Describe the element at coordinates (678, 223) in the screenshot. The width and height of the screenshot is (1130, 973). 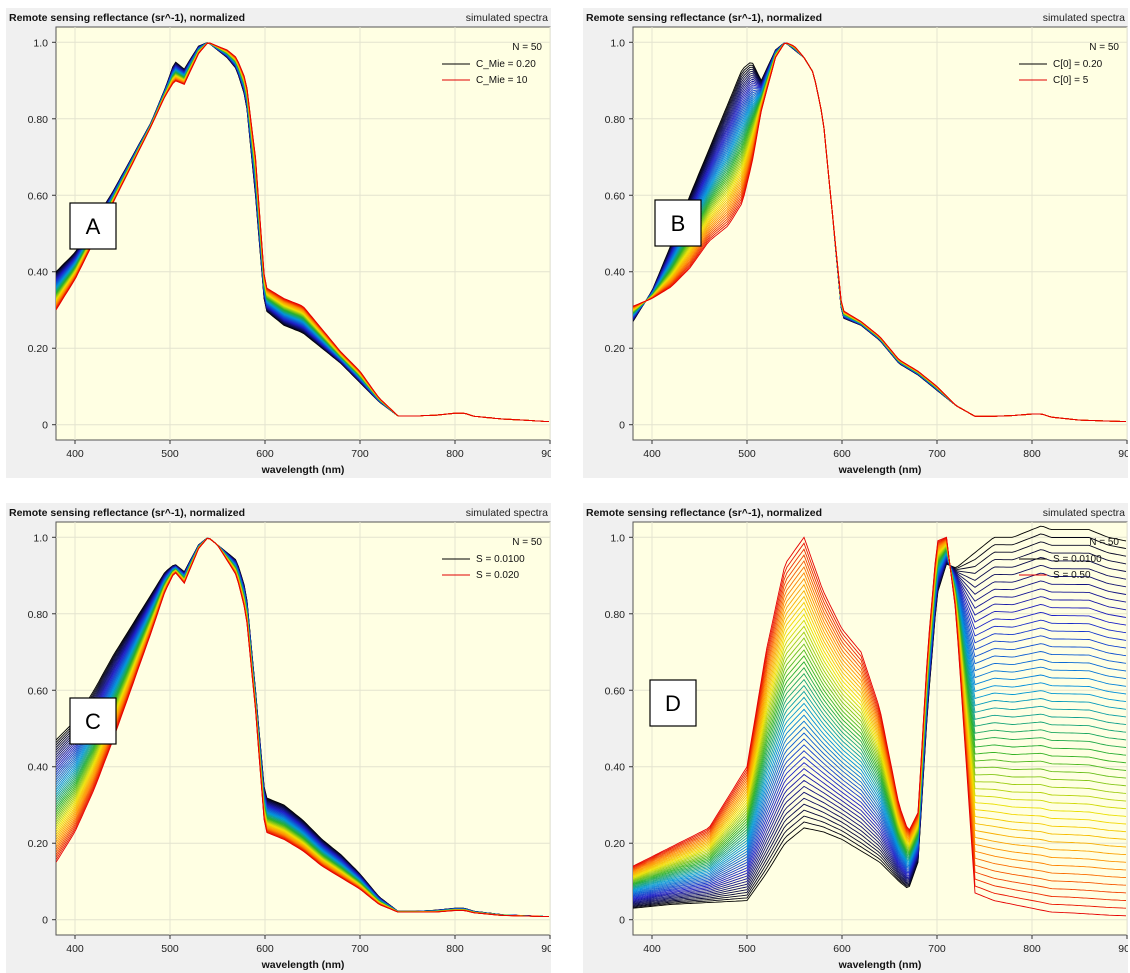
I see `panel-letter: B` at that location.